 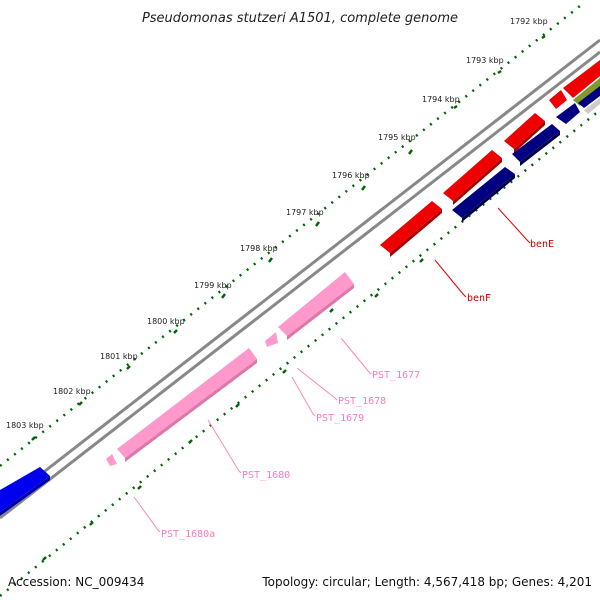 What do you see at coordinates (411, 227) in the screenshot?
I see `gene-benF` at bounding box center [411, 227].